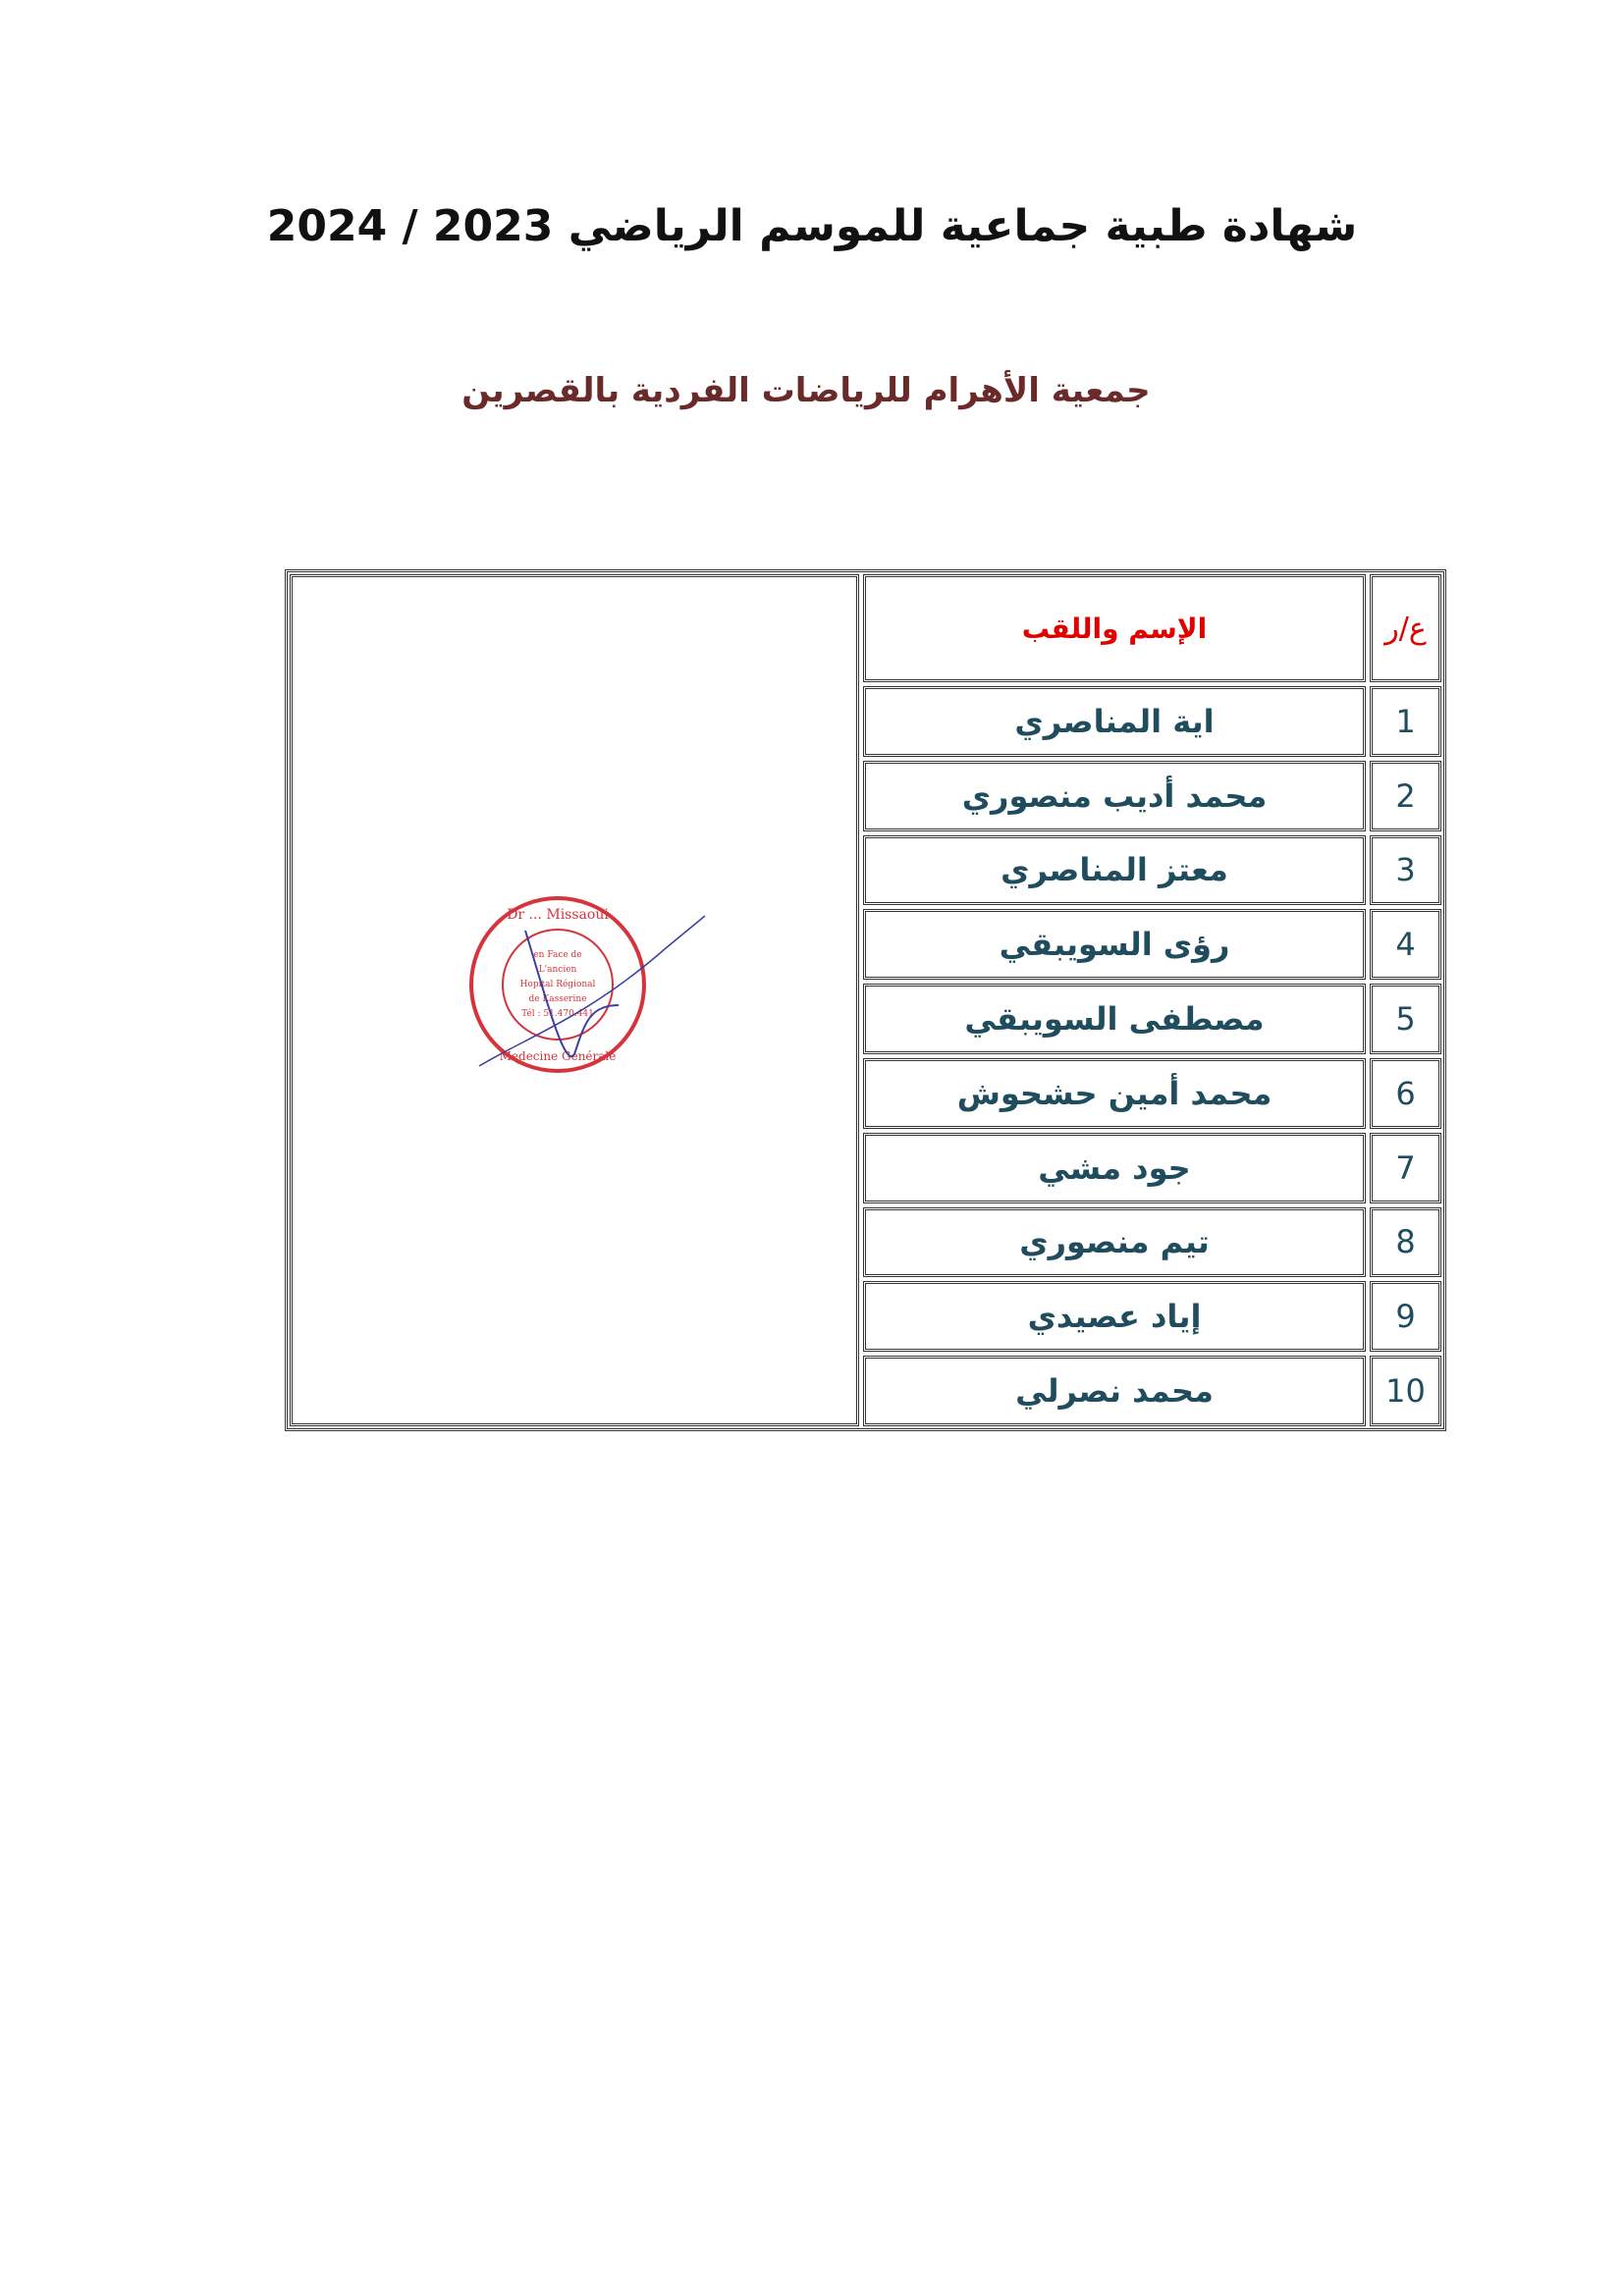 This screenshot has width=1624, height=2296. I want to click on row-number: 7, so click(1405, 1167).